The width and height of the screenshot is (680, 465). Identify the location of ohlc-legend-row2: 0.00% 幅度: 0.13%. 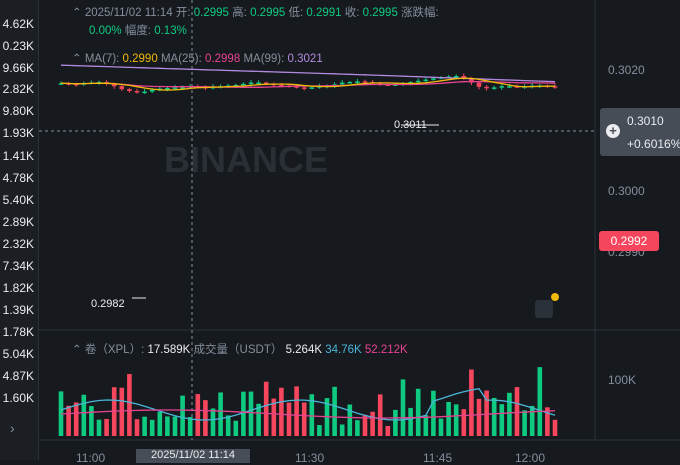
(138, 30).